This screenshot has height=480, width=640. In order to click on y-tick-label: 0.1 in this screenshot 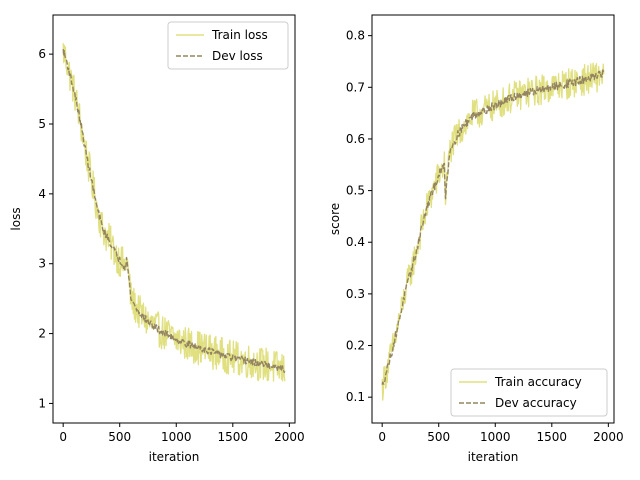, I will do `click(355, 397)`.